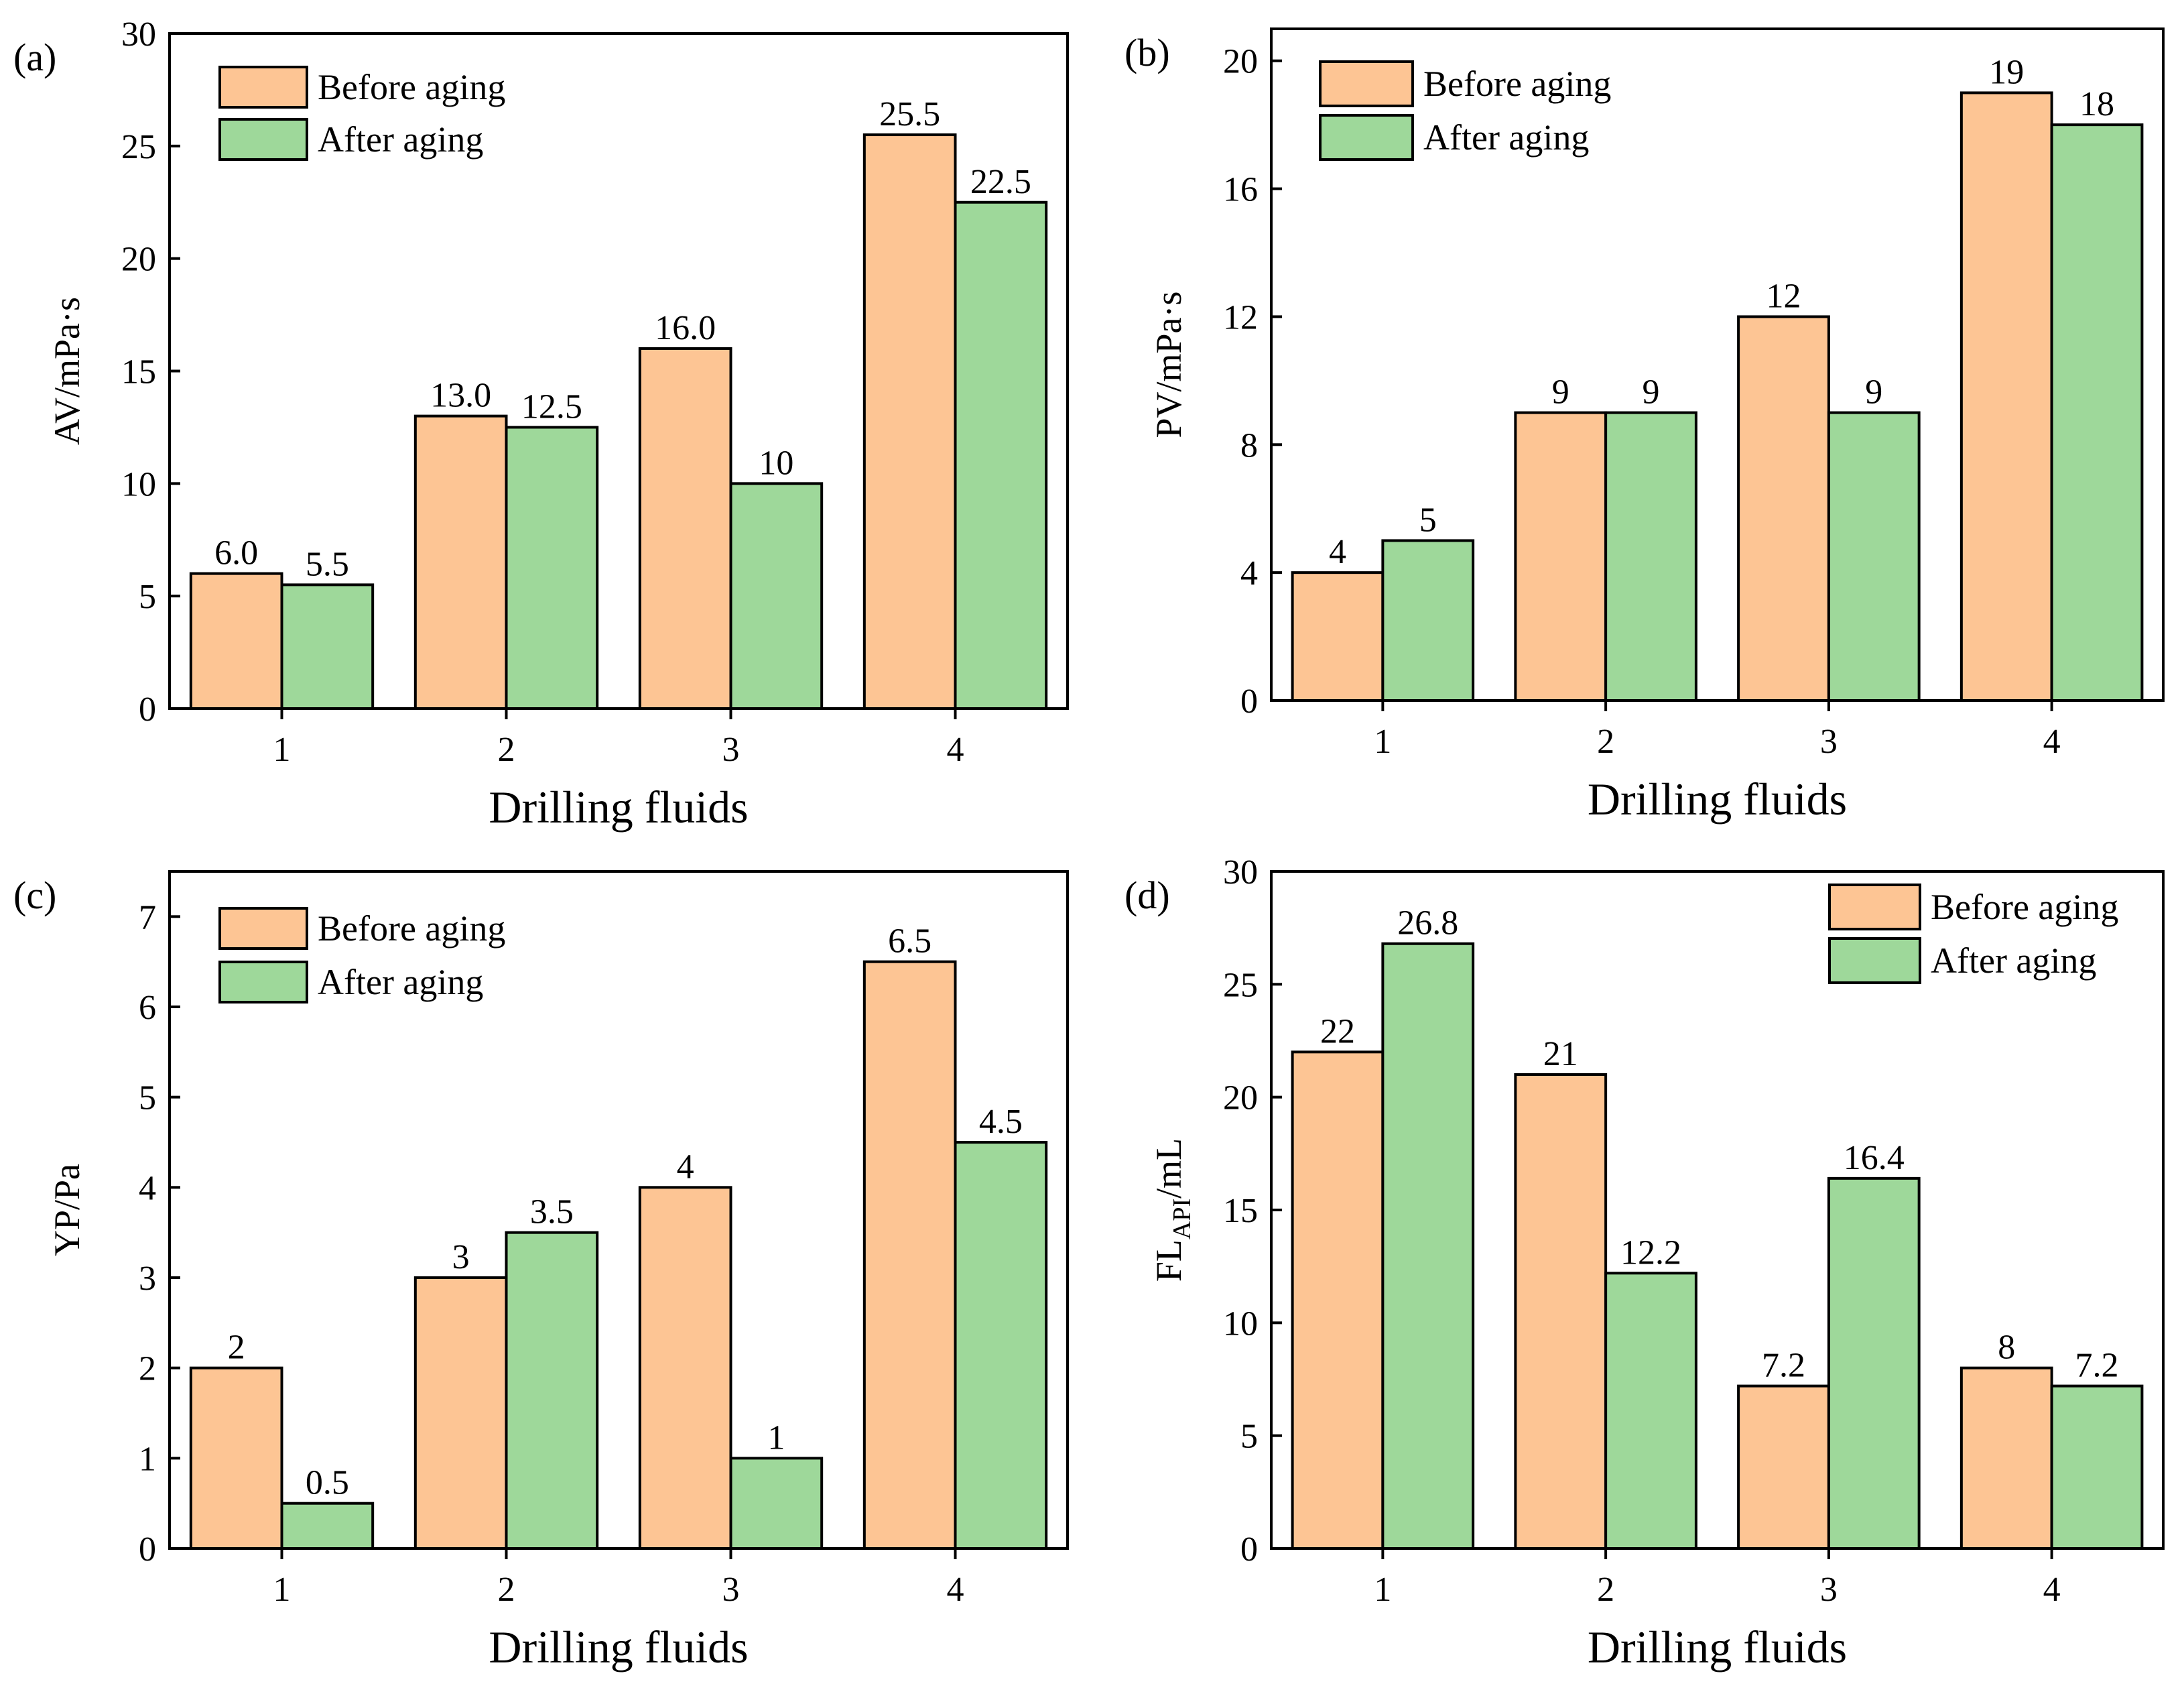 The width and height of the screenshot is (2184, 1704). I want to click on bar-value-label: 5, so click(1428, 520).